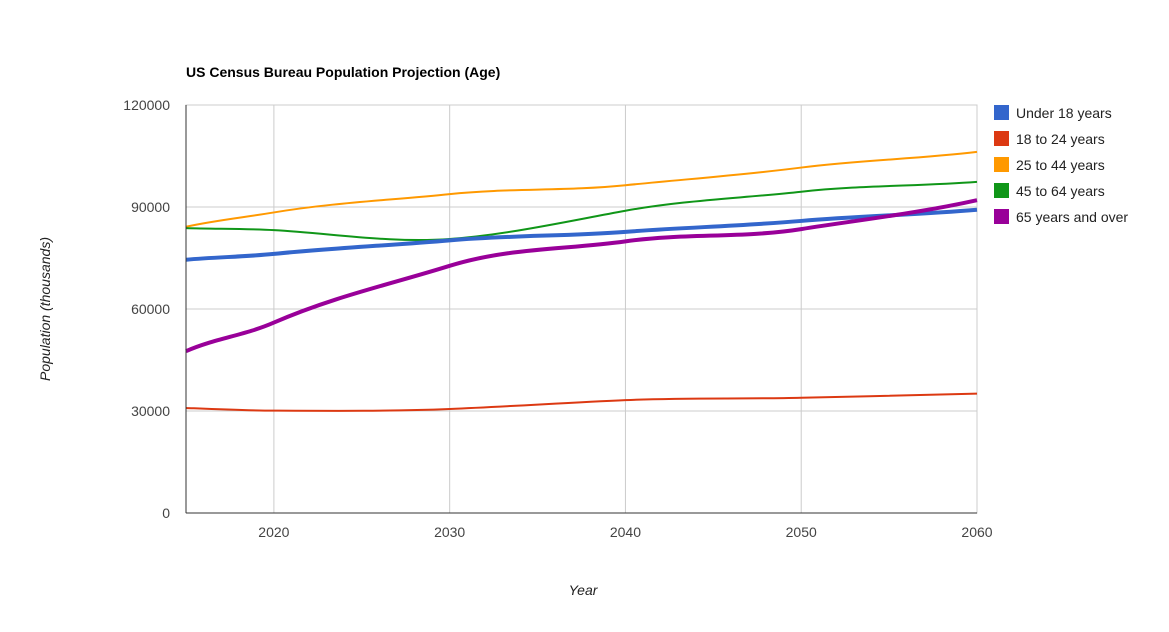 The width and height of the screenshot is (1169, 632). I want to click on legend-label: 65 years and over, so click(1072, 217).